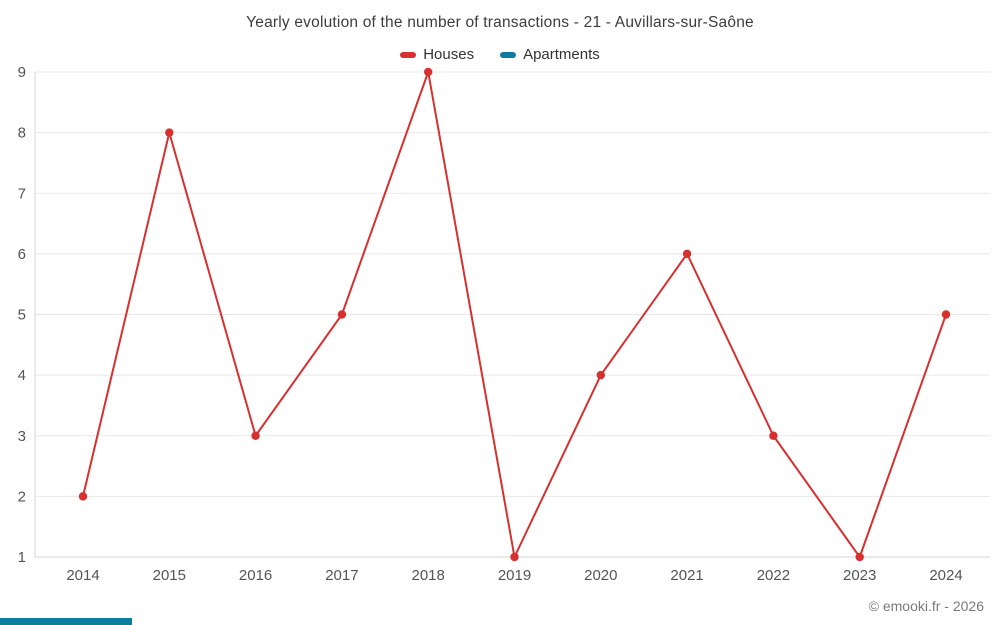 This screenshot has width=1000, height=625. Describe the element at coordinates (926, 606) in the screenshot. I see `attribution: © emooki.fr - 2026` at that location.